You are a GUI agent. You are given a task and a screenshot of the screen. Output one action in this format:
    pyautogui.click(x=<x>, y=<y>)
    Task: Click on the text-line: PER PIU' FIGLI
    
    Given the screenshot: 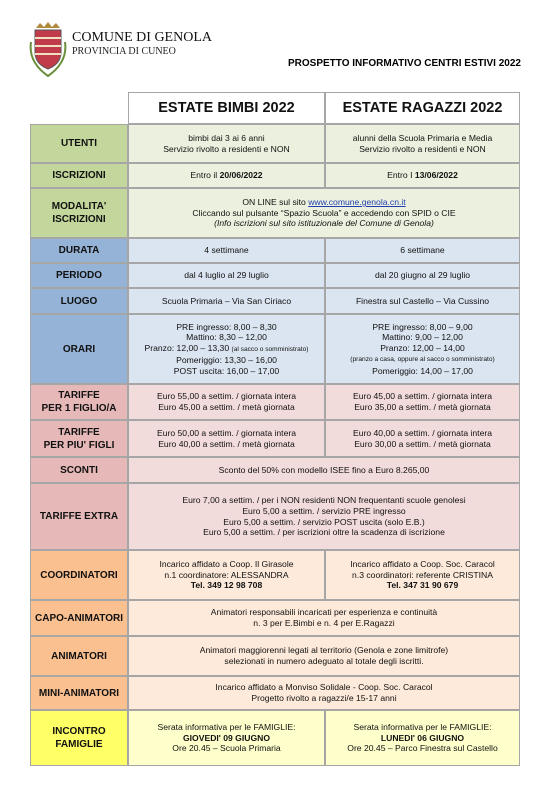 What is the action you would take?
    pyautogui.click(x=79, y=445)
    